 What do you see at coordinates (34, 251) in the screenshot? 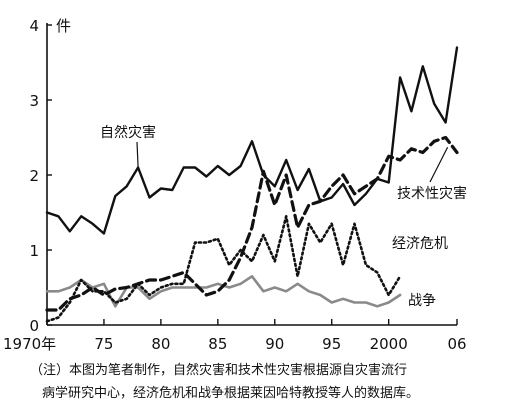
I see `y-tick-label: 1` at bounding box center [34, 251].